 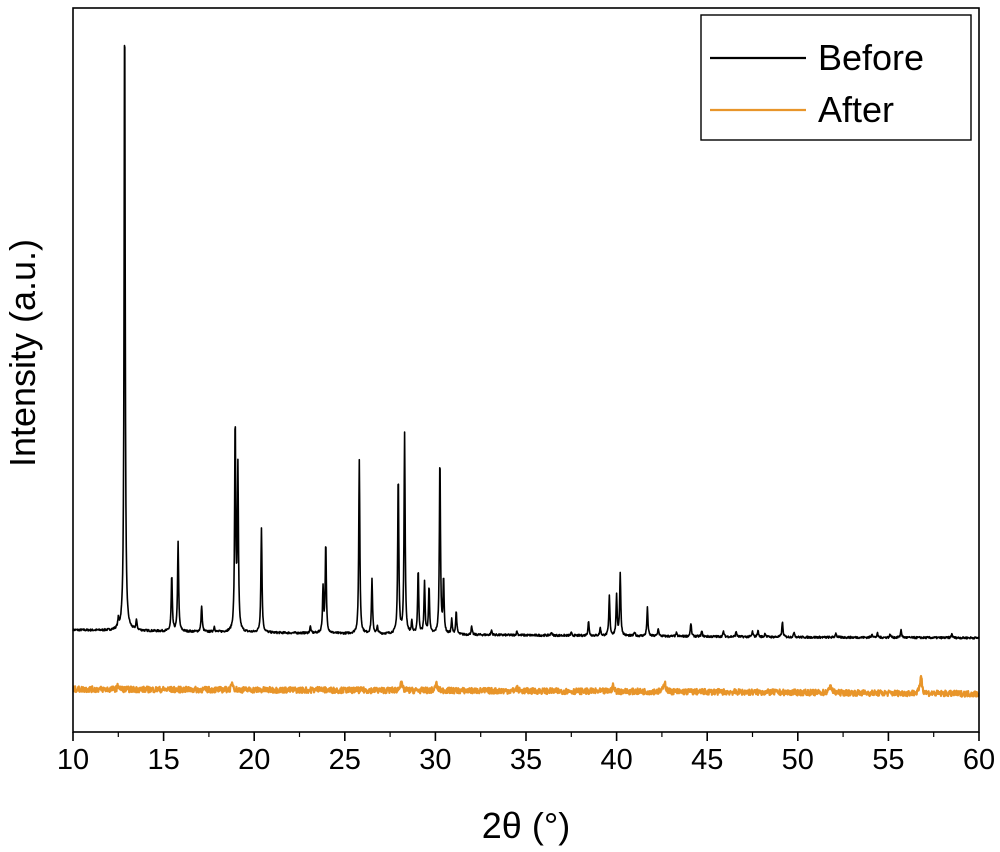 What do you see at coordinates (871, 57) in the screenshot?
I see `legend-label-before: Before` at bounding box center [871, 57].